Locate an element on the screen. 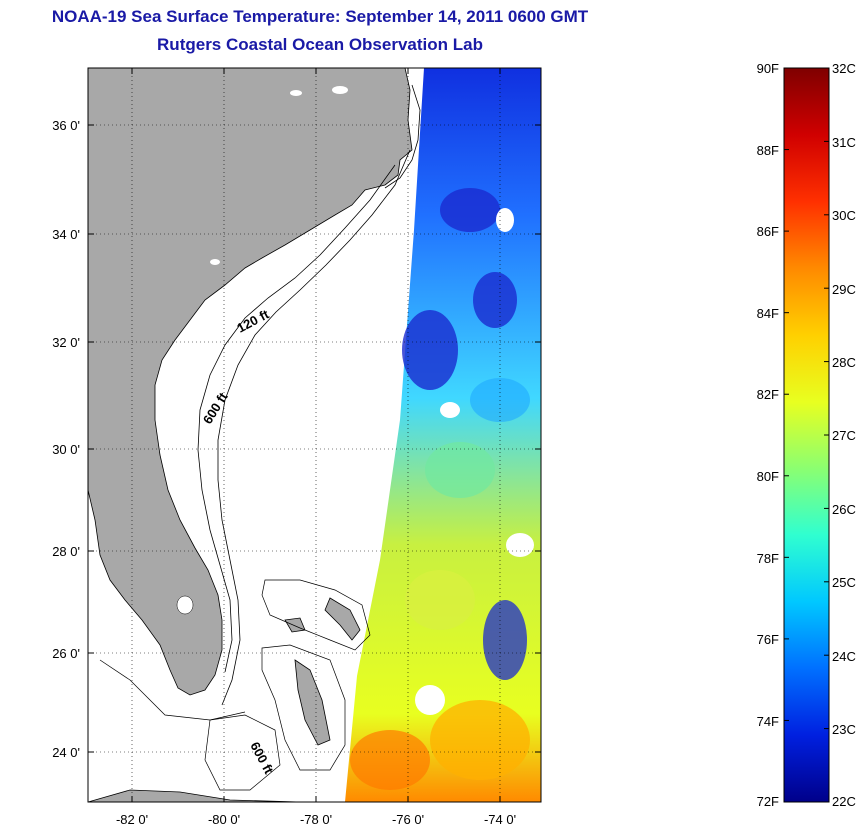  lat-tick-label: 36 0' is located at coordinates (66, 125).